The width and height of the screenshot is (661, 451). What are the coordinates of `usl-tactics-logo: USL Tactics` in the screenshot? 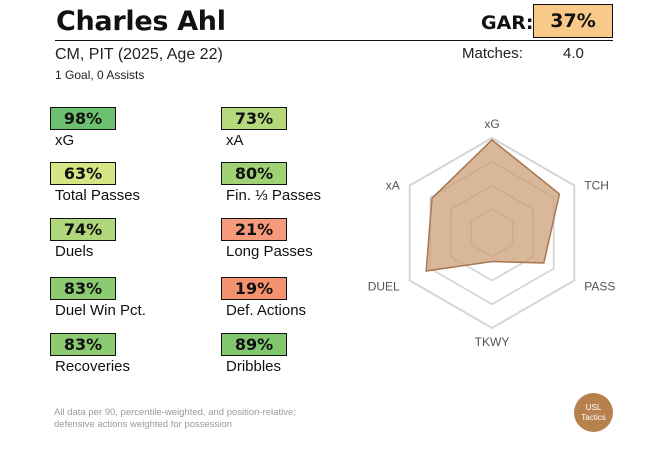 It's located at (593, 412).